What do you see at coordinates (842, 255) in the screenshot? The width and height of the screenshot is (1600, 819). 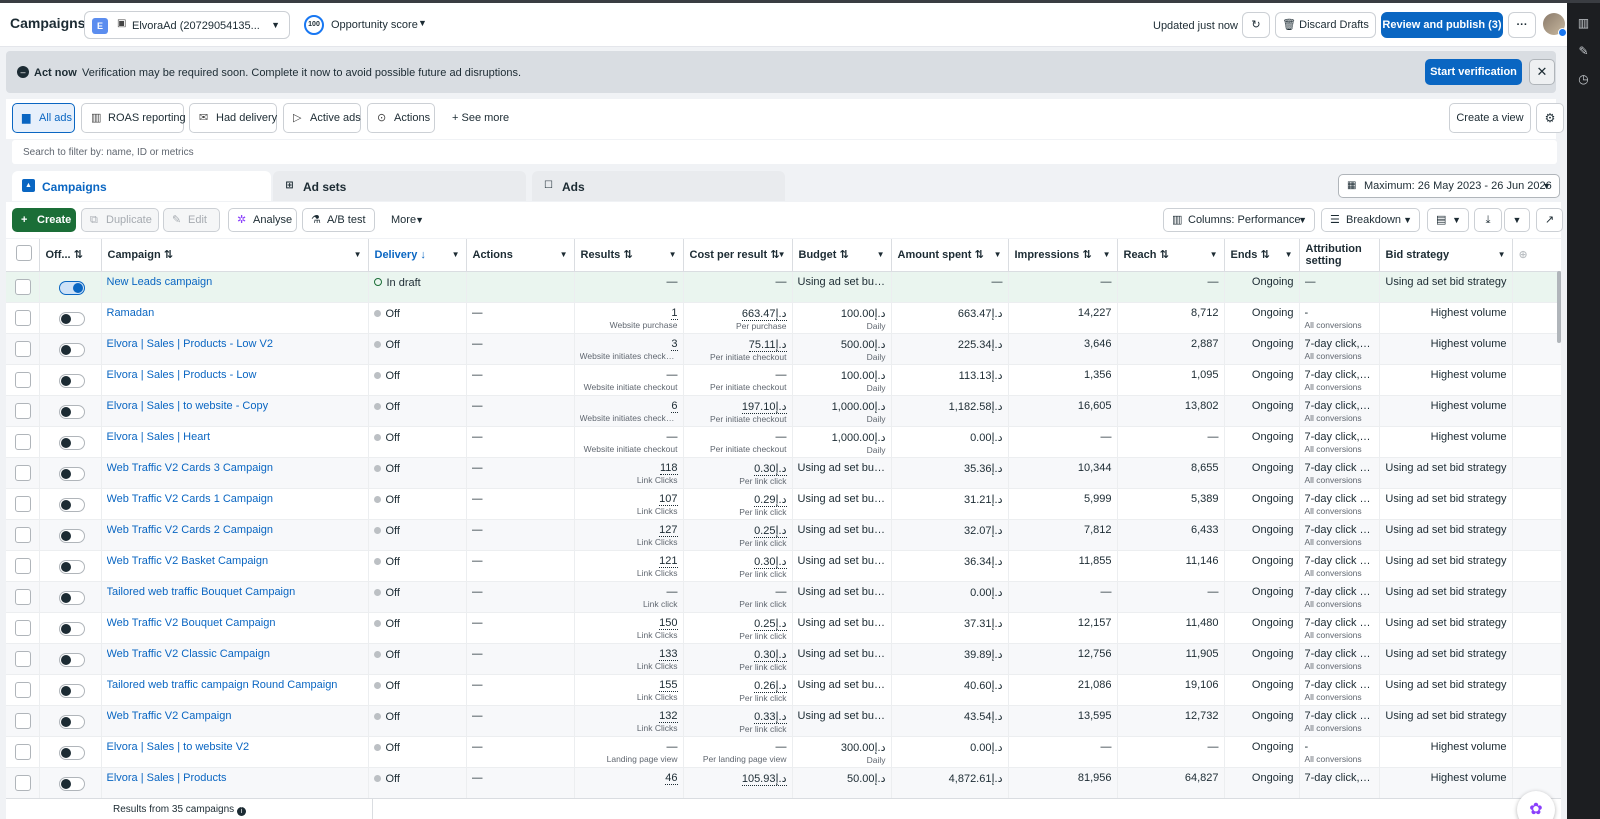 I see `column-header-budget: Budget ⇅ ▼` at bounding box center [842, 255].